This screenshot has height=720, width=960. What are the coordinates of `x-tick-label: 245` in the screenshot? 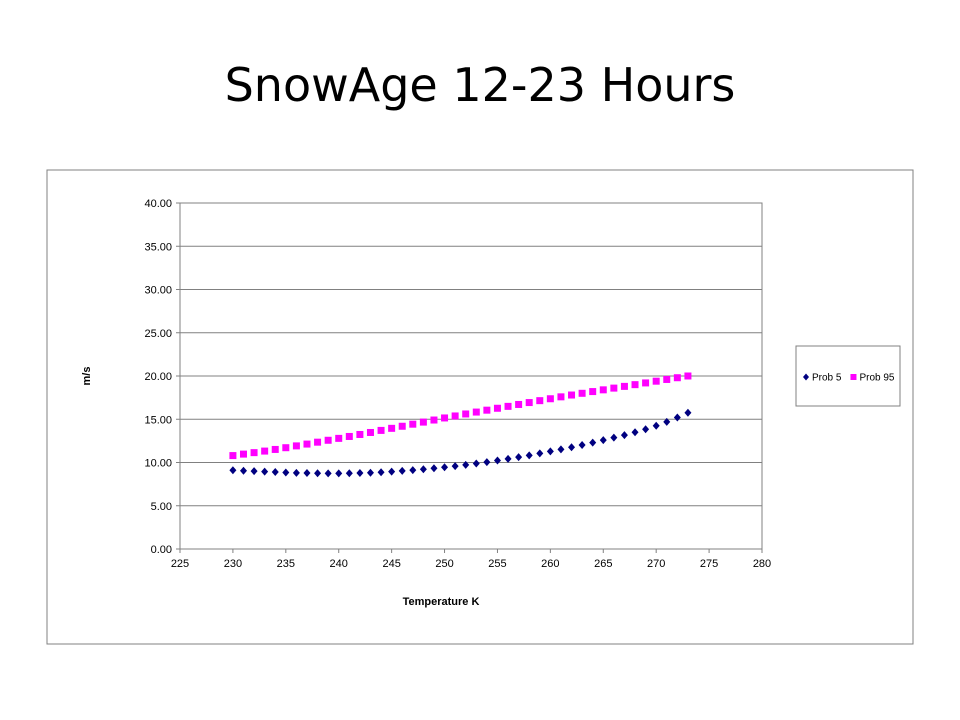 It's located at (391, 564).